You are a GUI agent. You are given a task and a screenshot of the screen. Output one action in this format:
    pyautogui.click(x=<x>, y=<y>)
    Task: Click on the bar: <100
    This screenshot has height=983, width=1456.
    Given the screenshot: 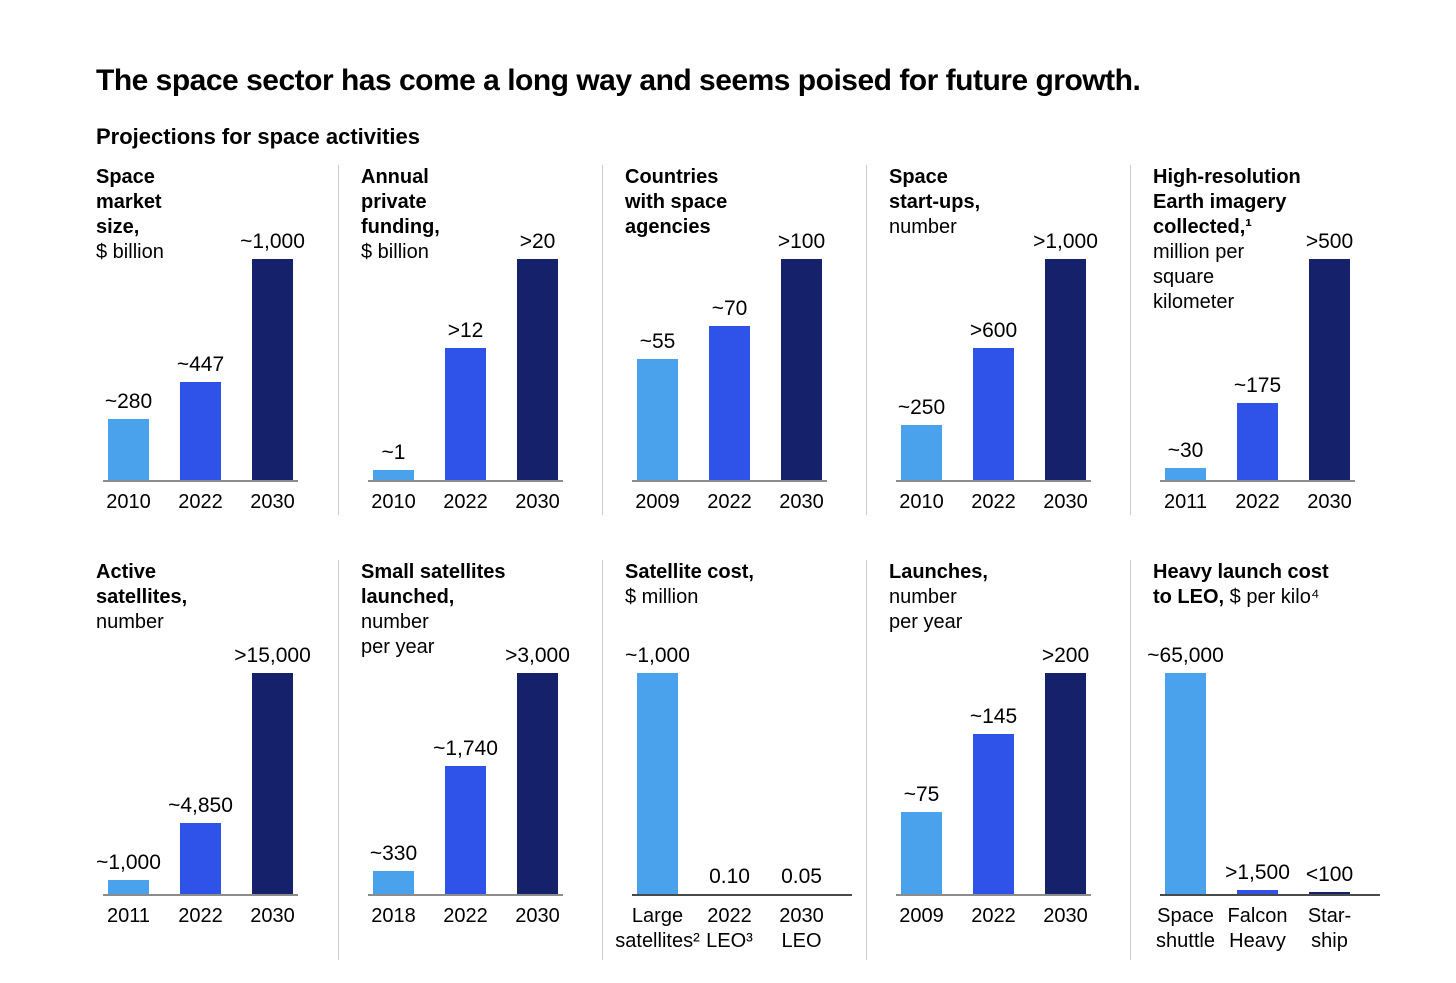 What is the action you would take?
    pyautogui.click(x=1329, y=879)
    